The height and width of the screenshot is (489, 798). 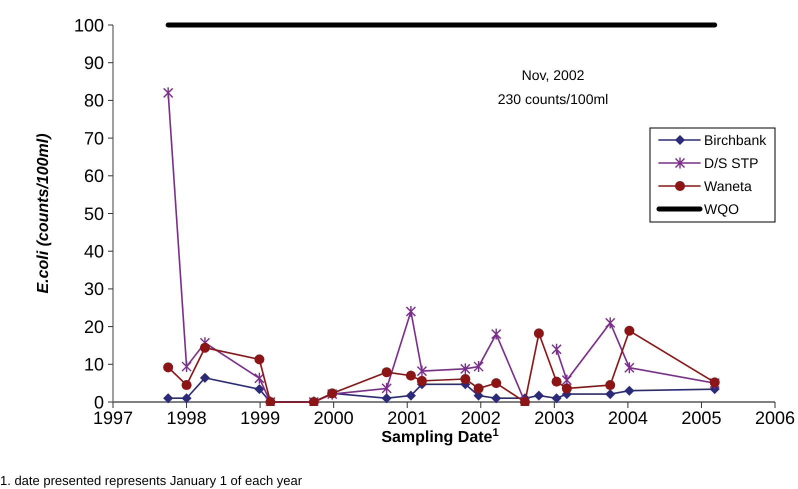 What do you see at coordinates (554, 418) in the screenshot?
I see `x-tick-label: 2003` at bounding box center [554, 418].